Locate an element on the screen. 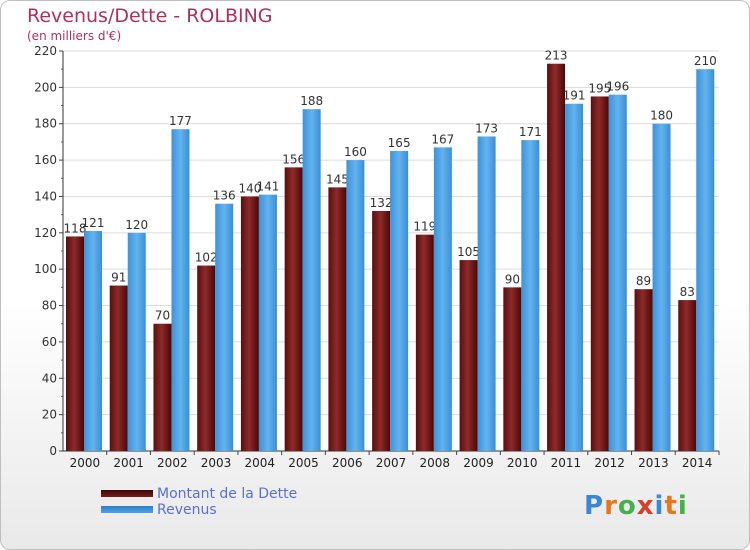  y-tick-label: 80 is located at coordinates (49, 306).